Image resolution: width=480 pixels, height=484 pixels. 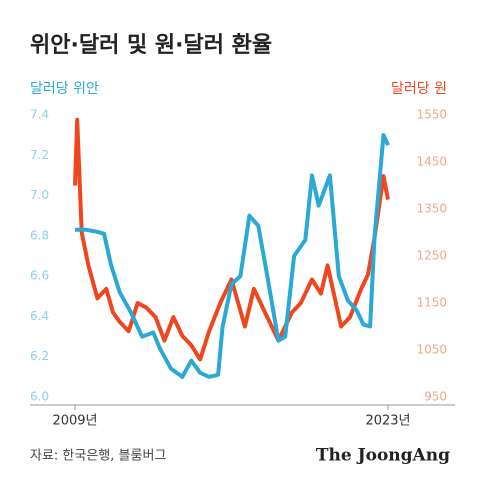 I want to click on y-tick-label: 7.2, so click(x=39, y=155).